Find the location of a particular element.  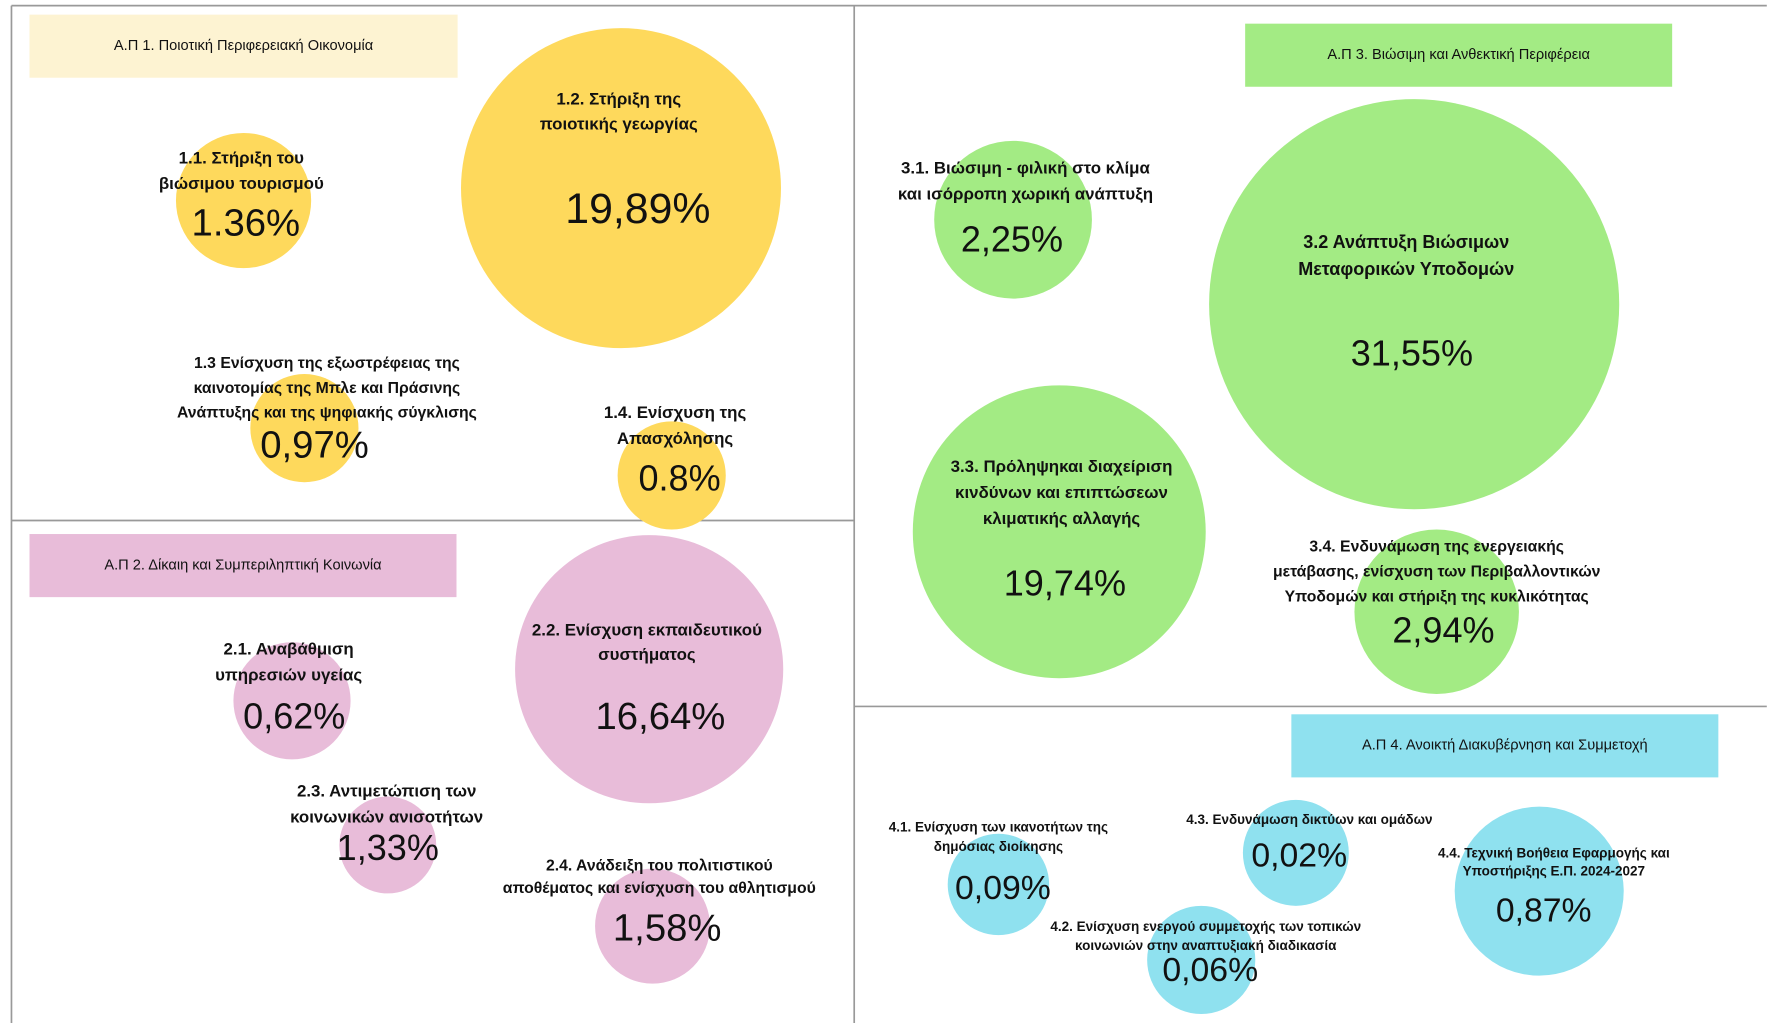

bubble-label: 2.2. Ενίσχυση εκπαιδευτικού is located at coordinates (647, 629).